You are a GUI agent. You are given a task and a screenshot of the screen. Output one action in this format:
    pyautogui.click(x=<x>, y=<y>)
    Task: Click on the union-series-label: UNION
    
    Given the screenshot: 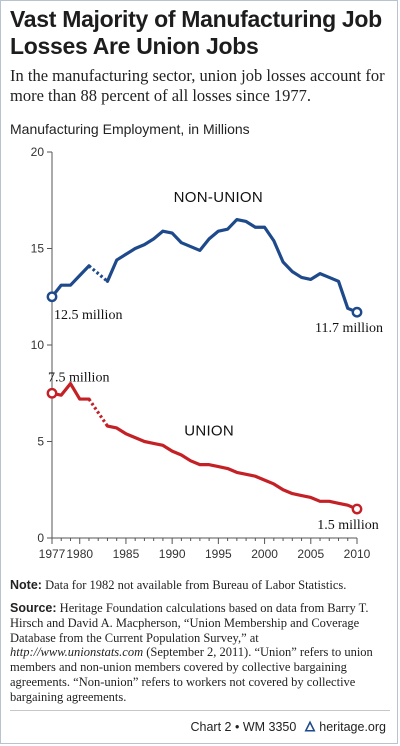 What is the action you would take?
    pyautogui.click(x=209, y=431)
    